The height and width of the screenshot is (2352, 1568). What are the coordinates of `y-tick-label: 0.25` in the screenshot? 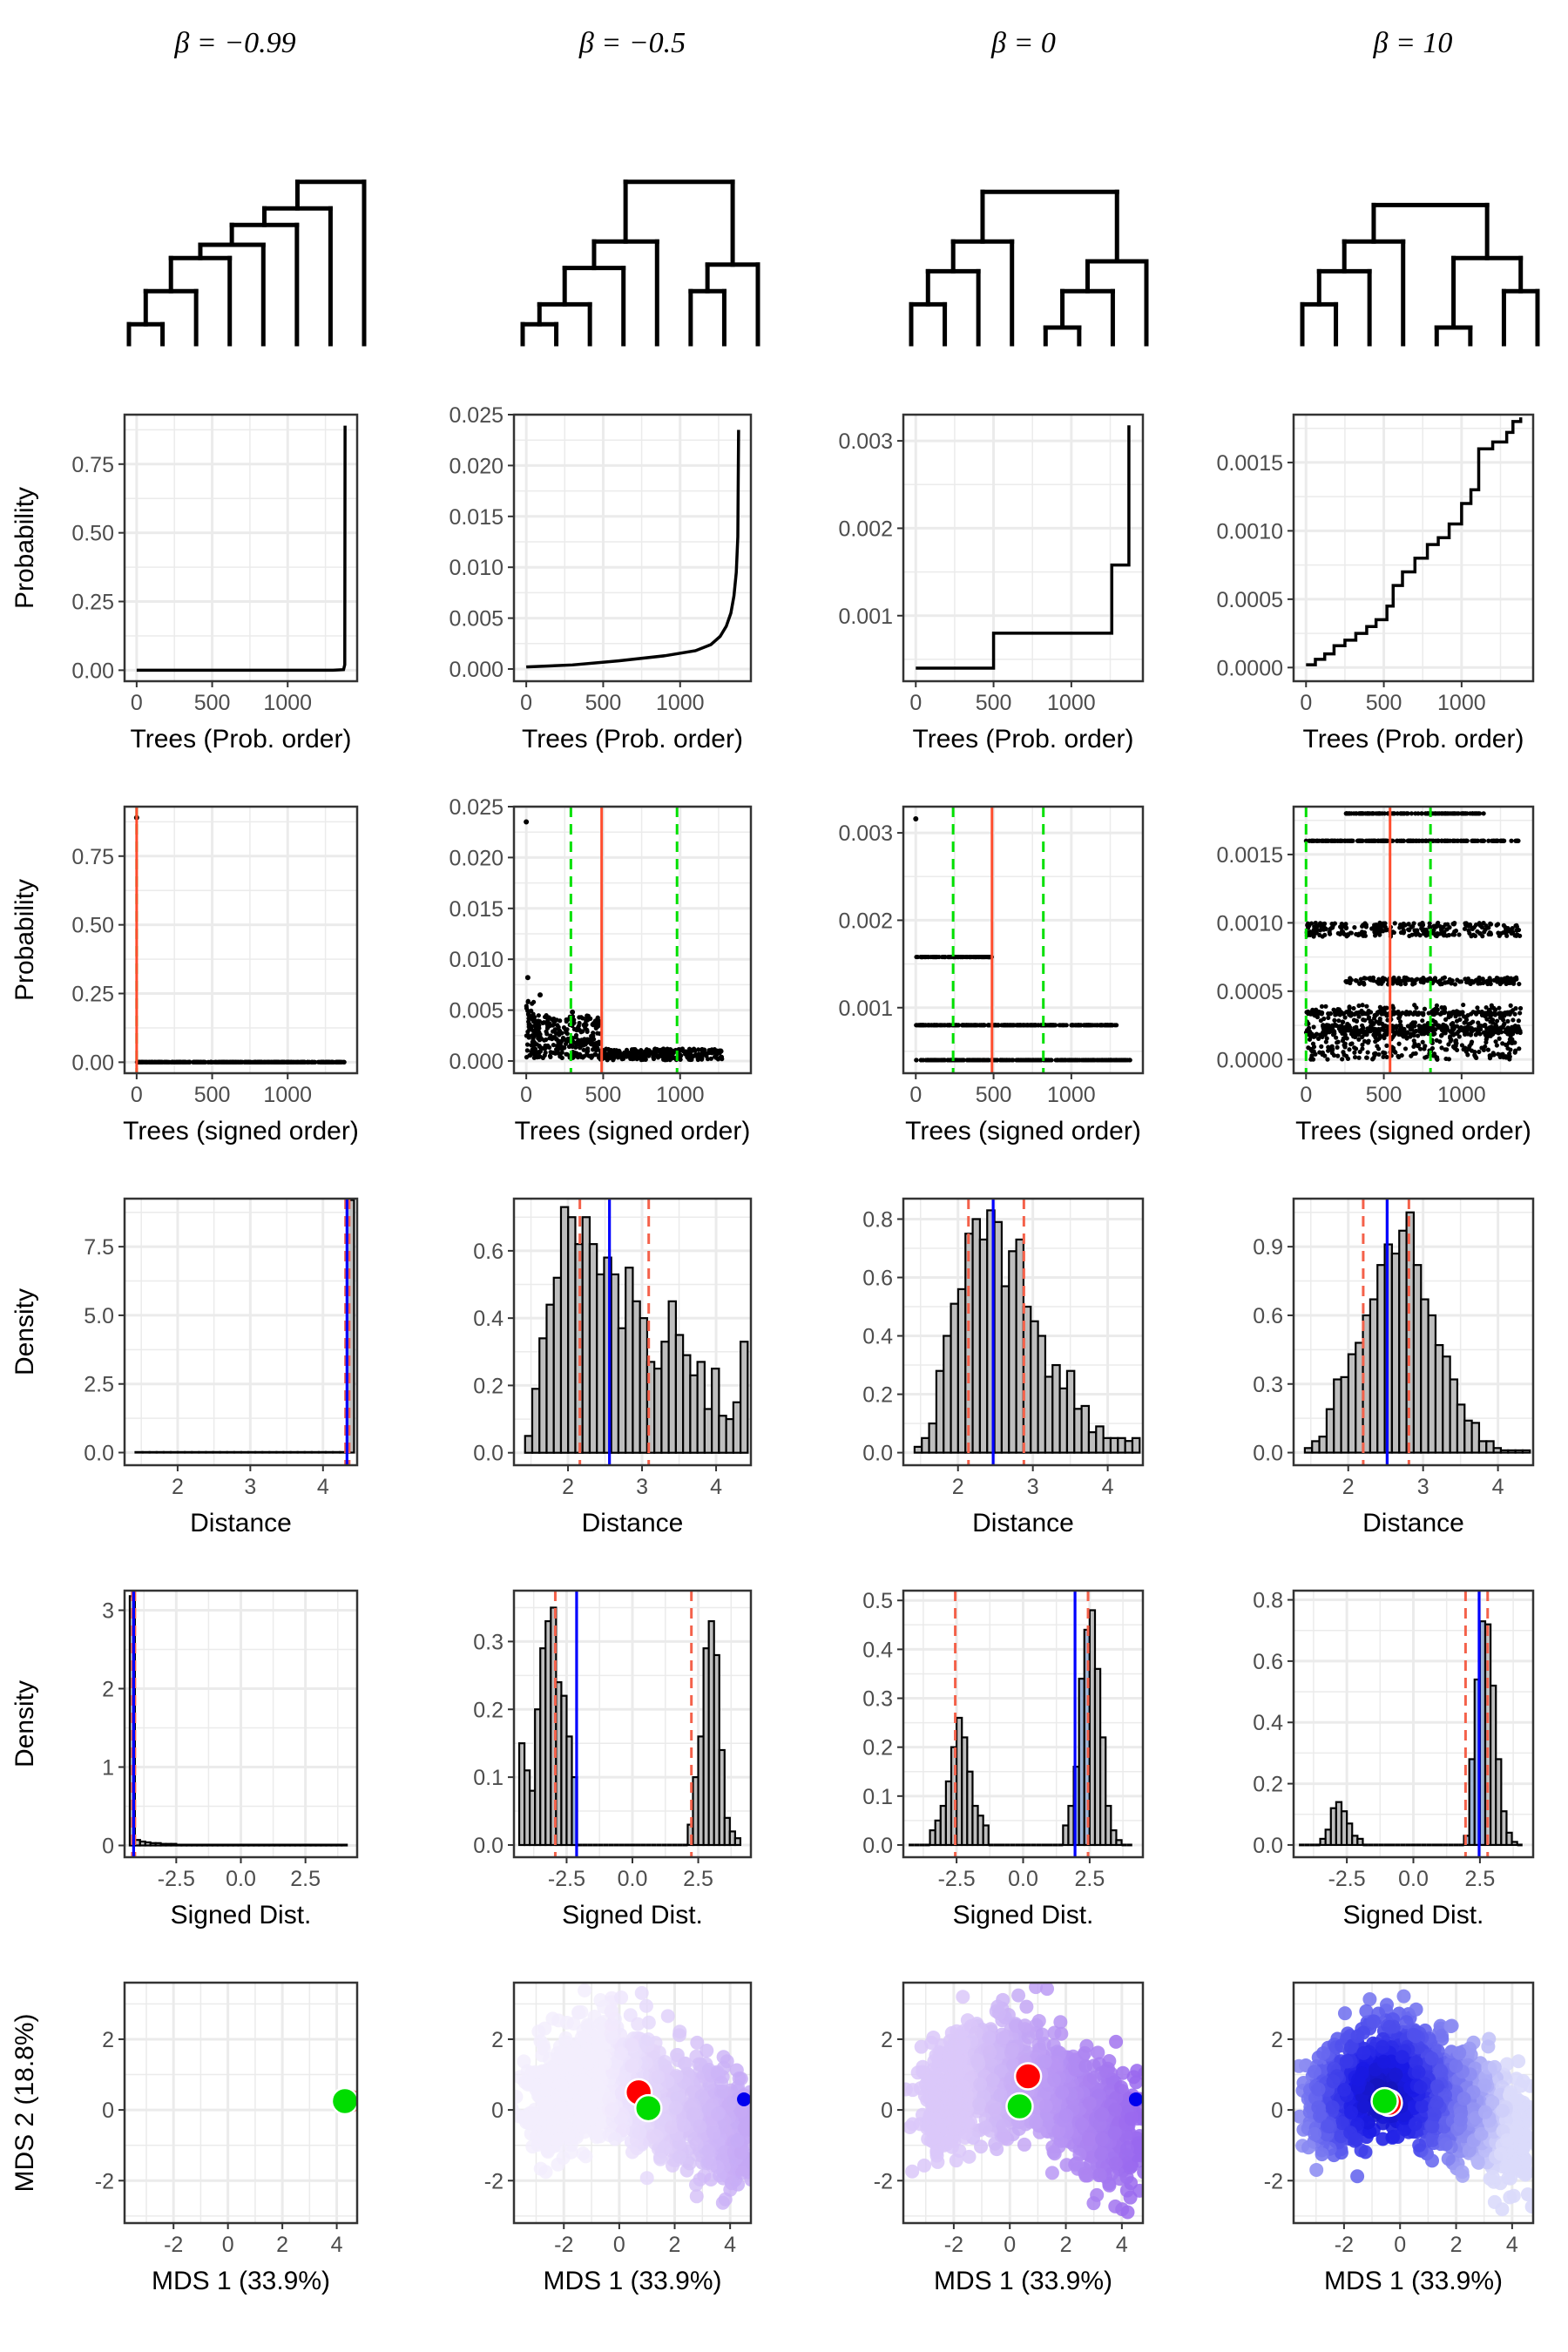 It's located at (92, 603).